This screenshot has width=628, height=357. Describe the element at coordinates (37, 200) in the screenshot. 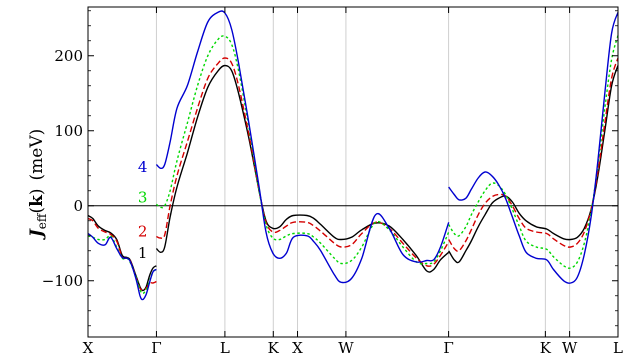

I see `ylabel-k: k` at that location.